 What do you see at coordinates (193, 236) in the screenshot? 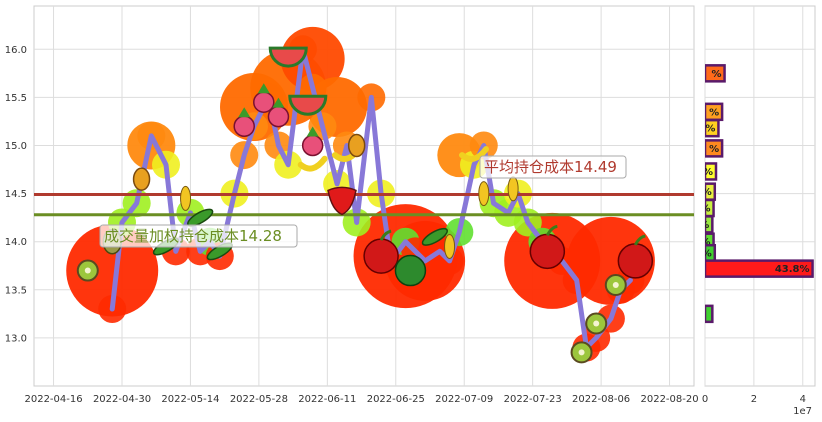
I see `annotation-label: 成交量加权持仓成本14.28` at bounding box center [193, 236].